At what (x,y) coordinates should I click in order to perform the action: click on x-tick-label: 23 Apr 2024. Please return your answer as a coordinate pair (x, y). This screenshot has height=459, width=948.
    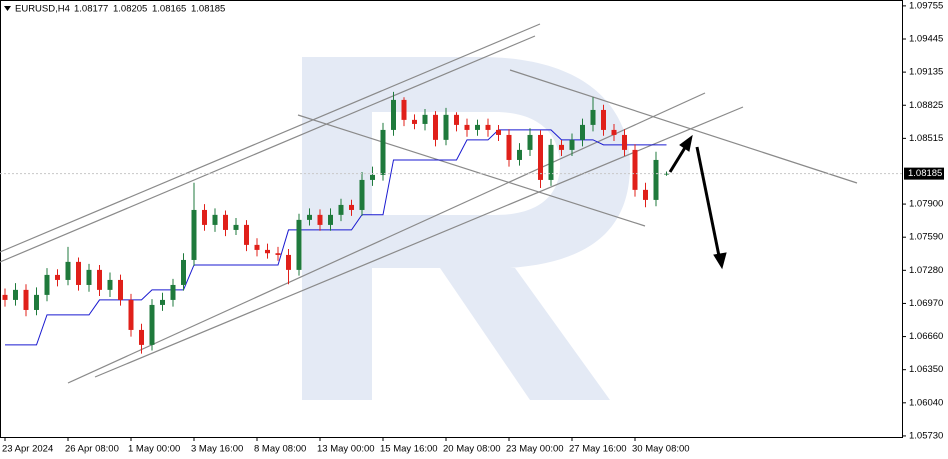
    Looking at the image, I should click on (27, 449).